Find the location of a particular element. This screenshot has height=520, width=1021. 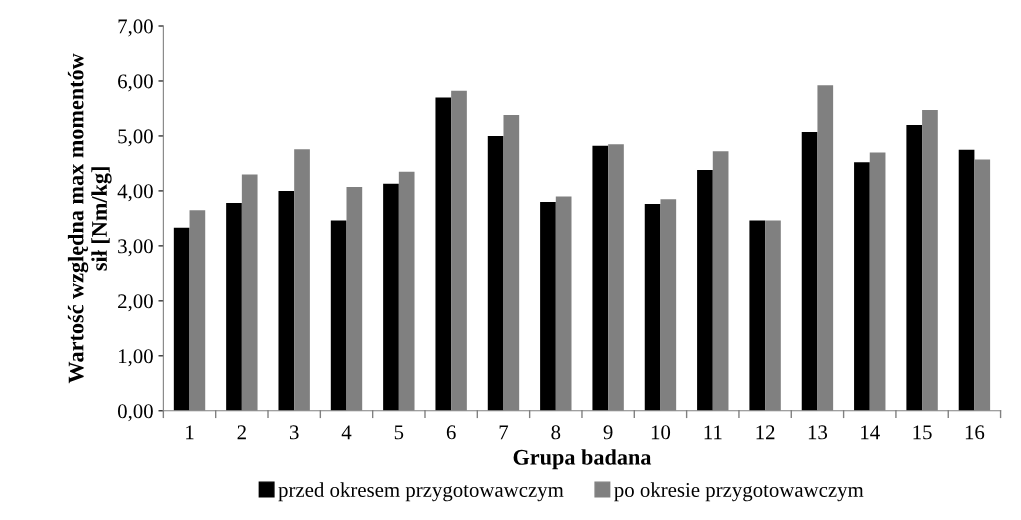

legend-label: przed okresem przygotowawczym is located at coordinates (421, 492).